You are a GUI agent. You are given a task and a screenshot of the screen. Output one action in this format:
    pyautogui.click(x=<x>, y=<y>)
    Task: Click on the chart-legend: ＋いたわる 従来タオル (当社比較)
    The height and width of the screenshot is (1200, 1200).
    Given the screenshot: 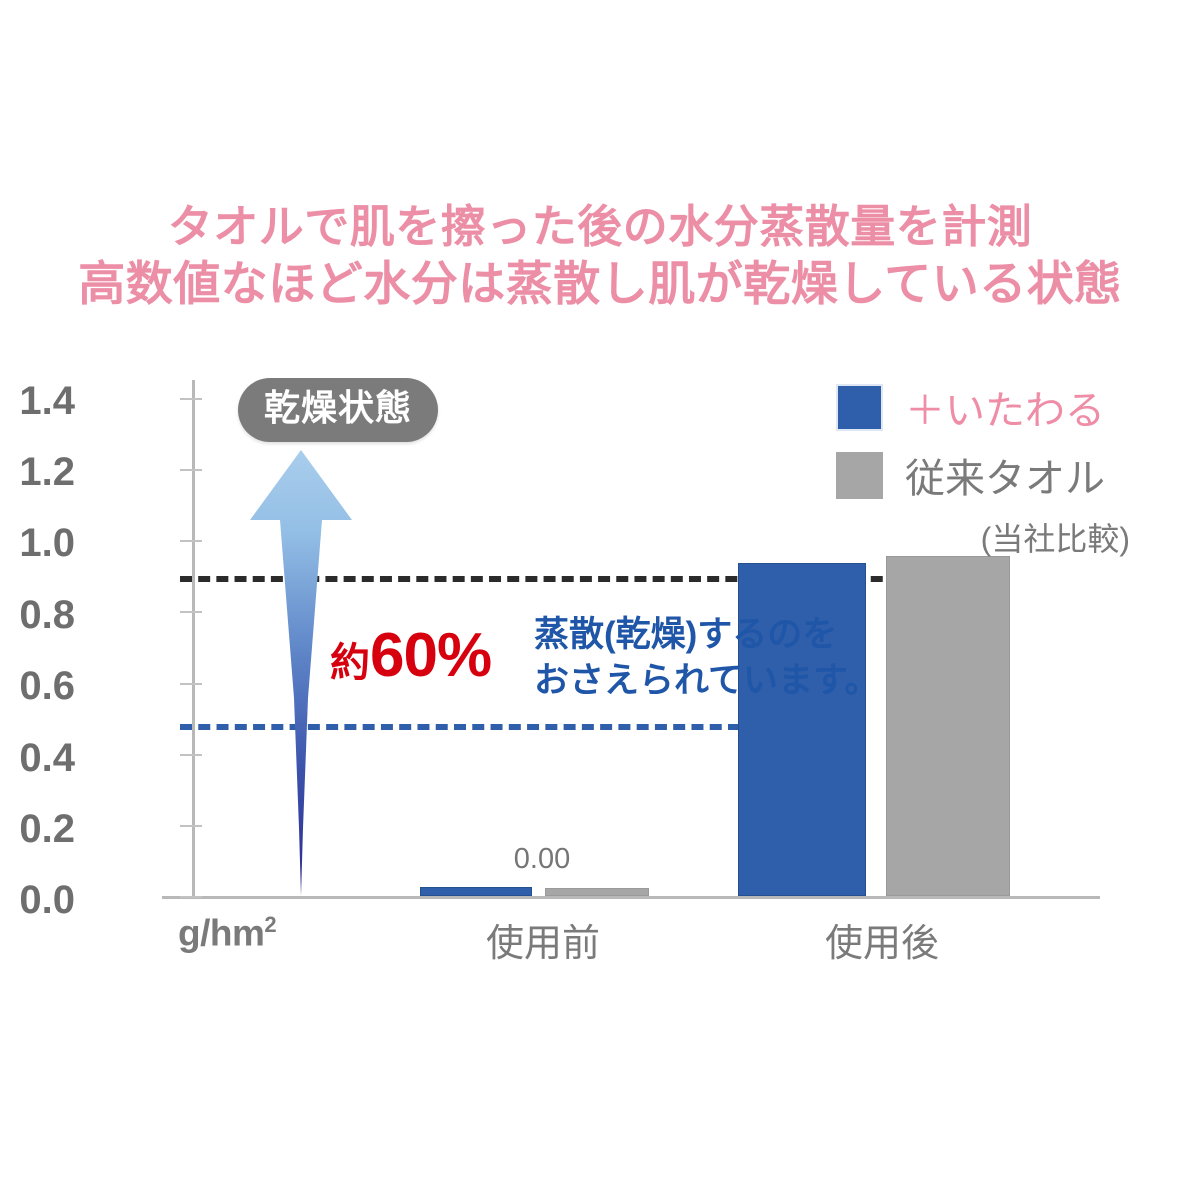 What is the action you would take?
    pyautogui.click(x=986, y=469)
    